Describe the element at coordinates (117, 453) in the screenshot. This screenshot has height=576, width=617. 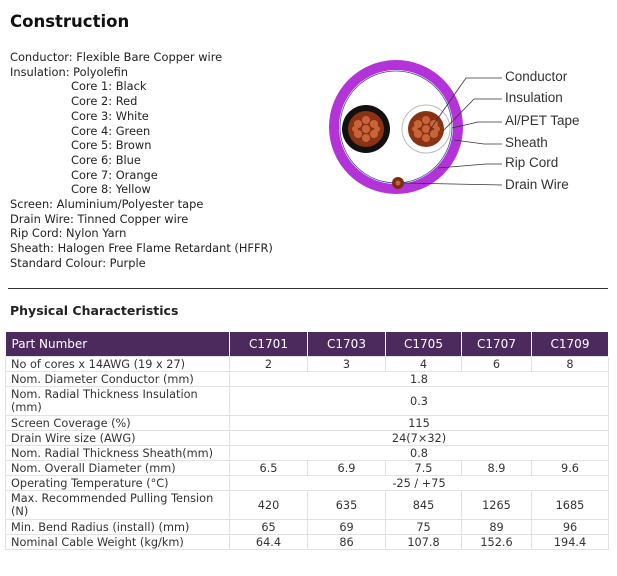
I see `row-label: Nom. Radial Thickness Sheath(mm)` at that location.